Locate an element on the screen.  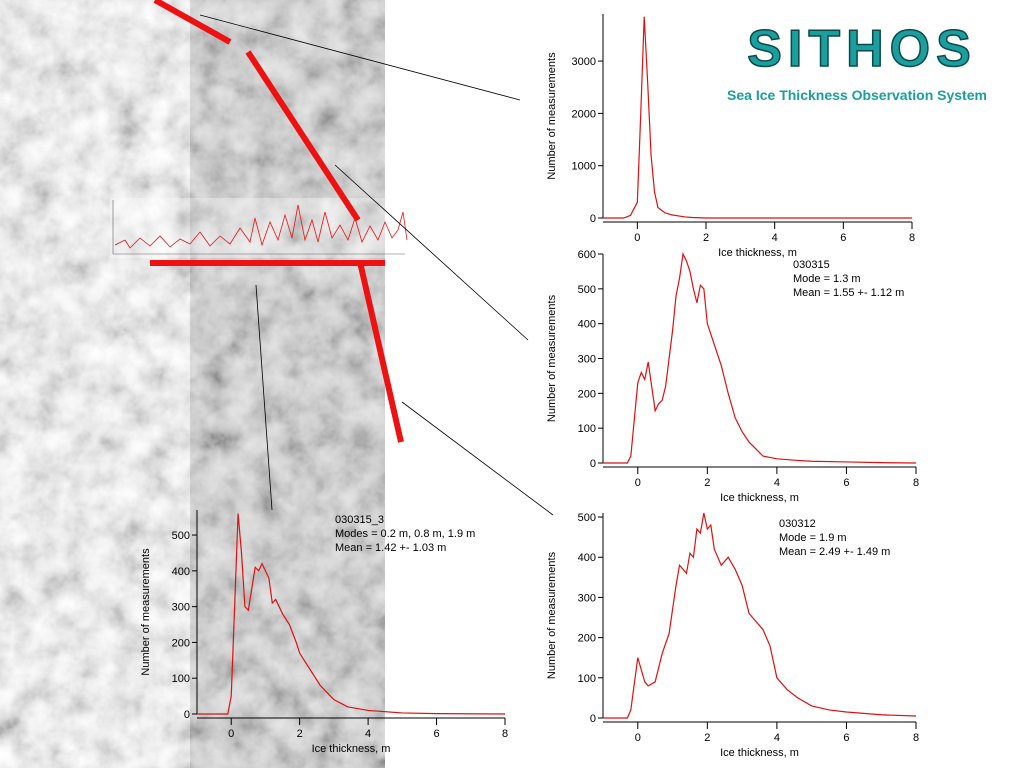
logo-subtitle: Sea Ice Thickness Observation System is located at coordinates (857, 95).